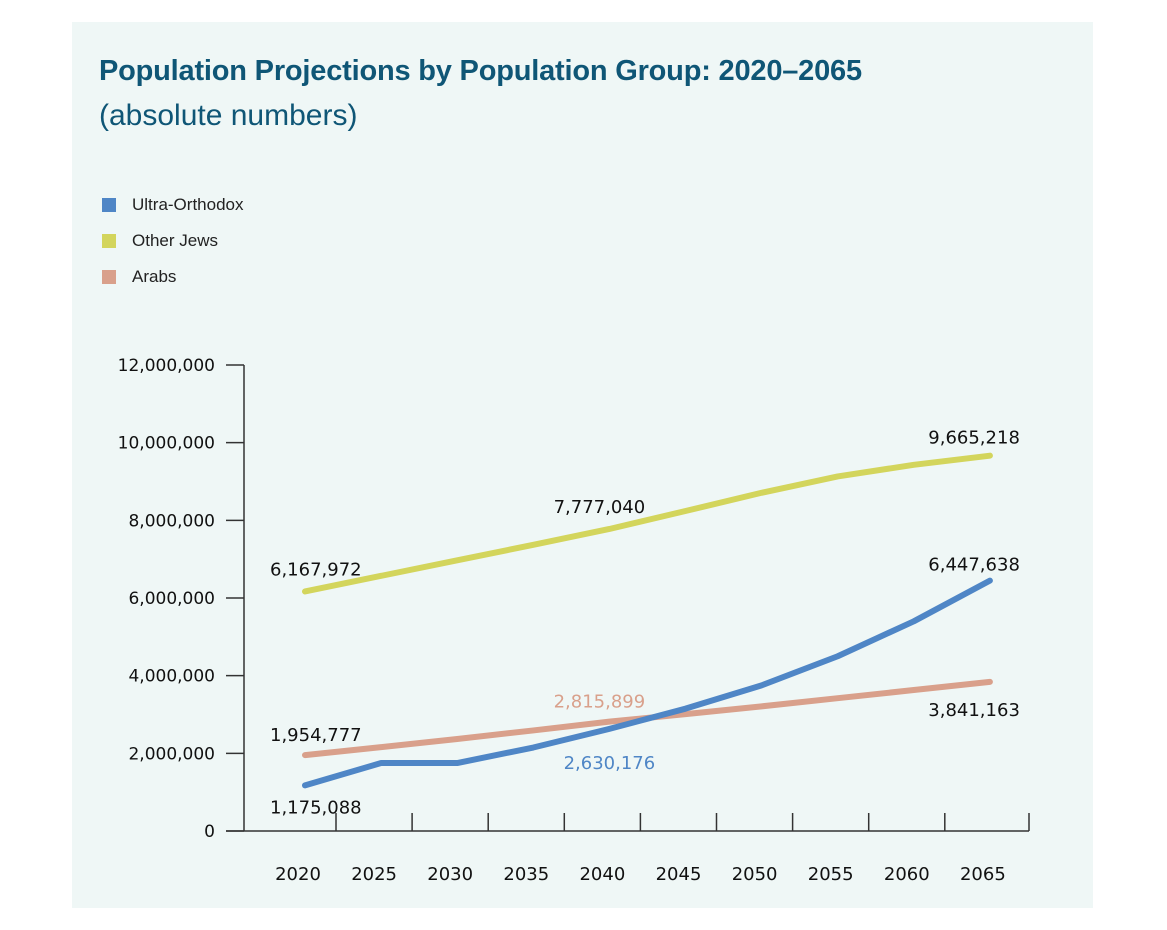  I want to click on x-tick-label: 2040, so click(602, 874).